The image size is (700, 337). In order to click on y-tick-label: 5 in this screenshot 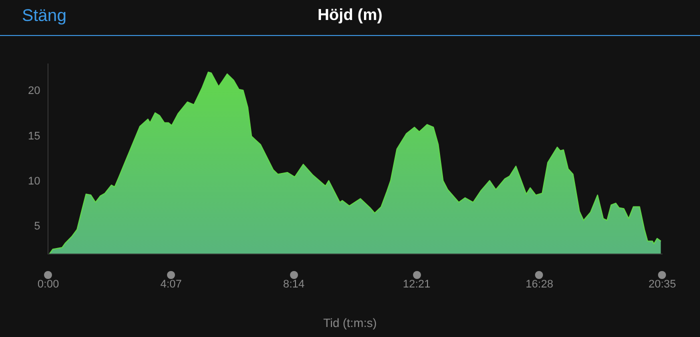, I will do `click(37, 226)`.